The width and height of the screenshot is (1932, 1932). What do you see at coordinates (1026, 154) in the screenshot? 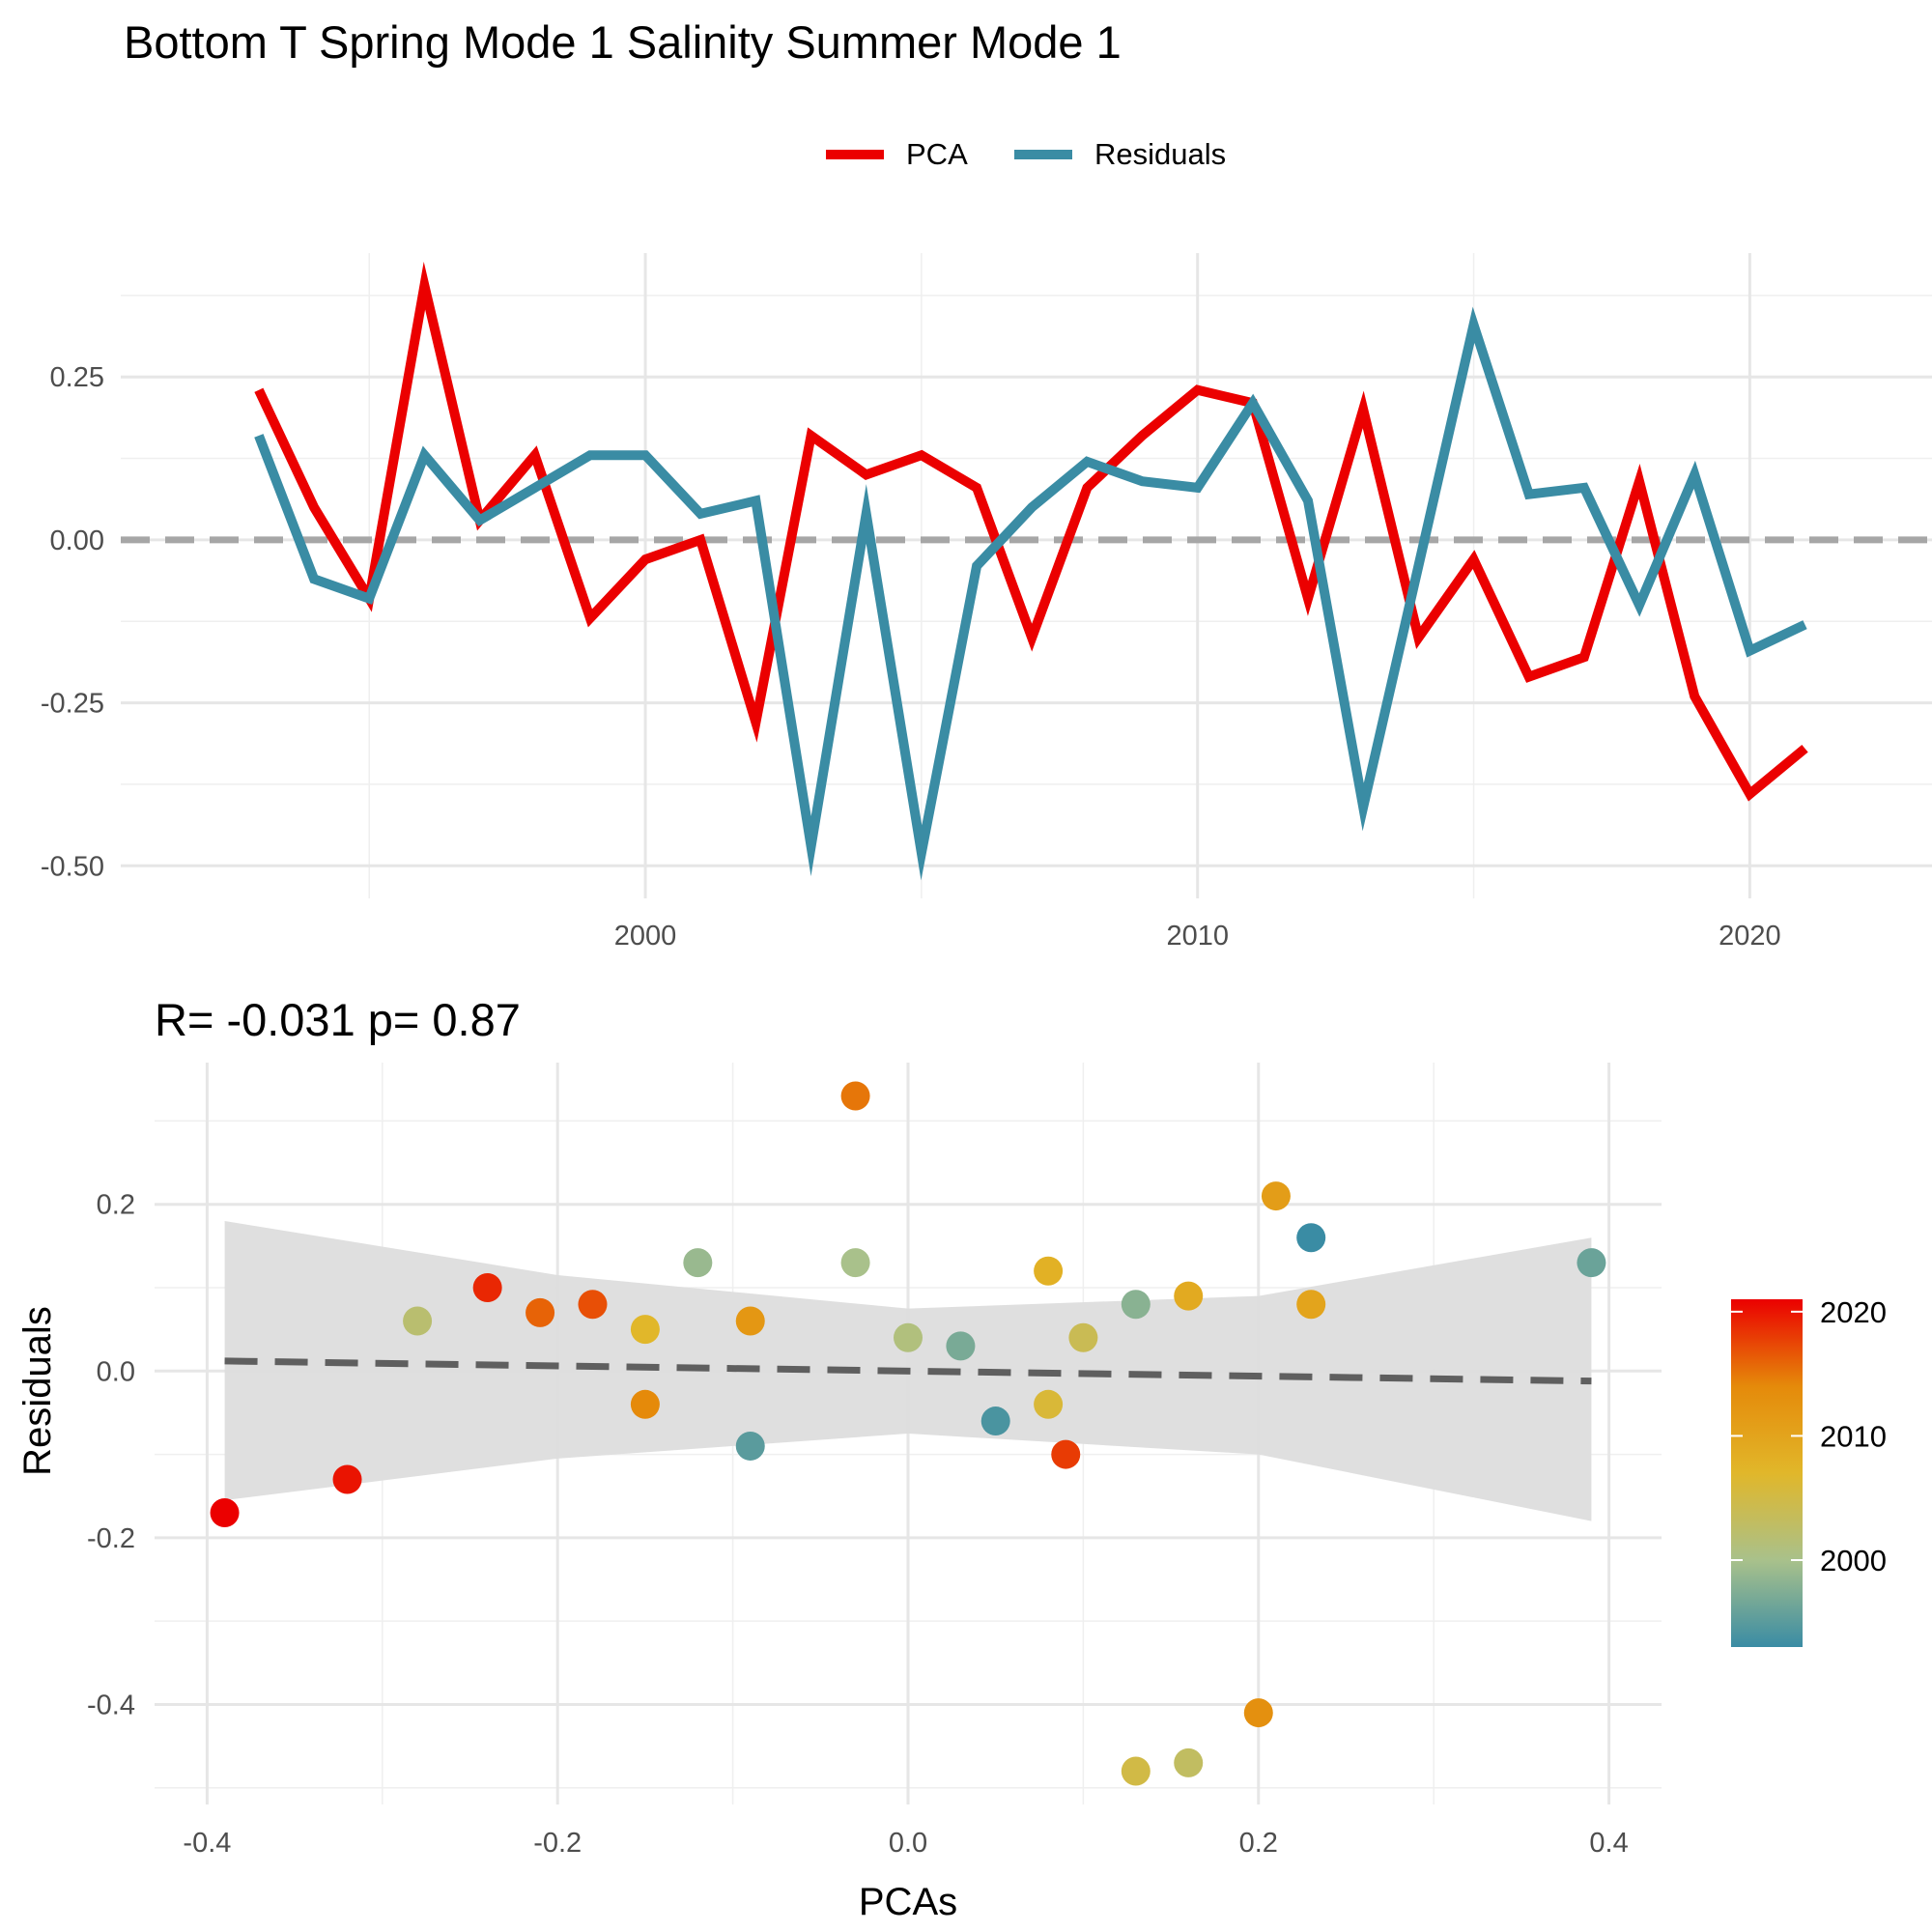
I see `legend: PCA Residuals` at bounding box center [1026, 154].